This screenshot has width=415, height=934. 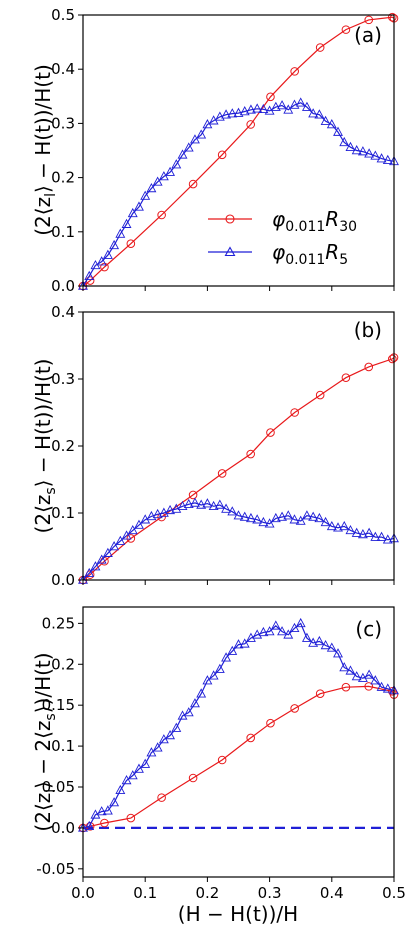 What do you see at coordinates (45, 446) in the screenshot?
I see `panel-b-ylabel: (2⟨zs⟩ − H(t))/H(t)` at bounding box center [45, 446].